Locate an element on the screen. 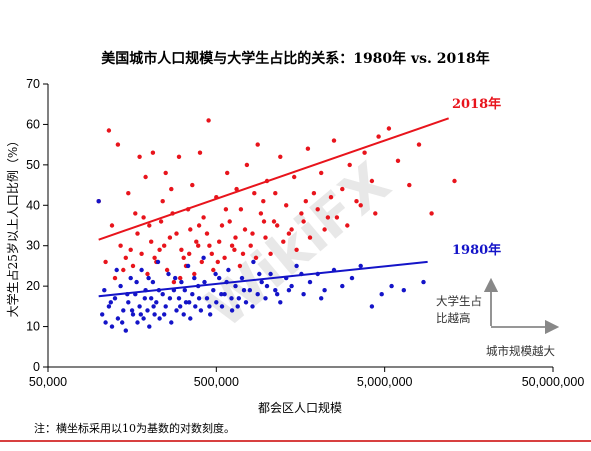 The image size is (591, 451). trend-line-1980 is located at coordinates (263, 279).